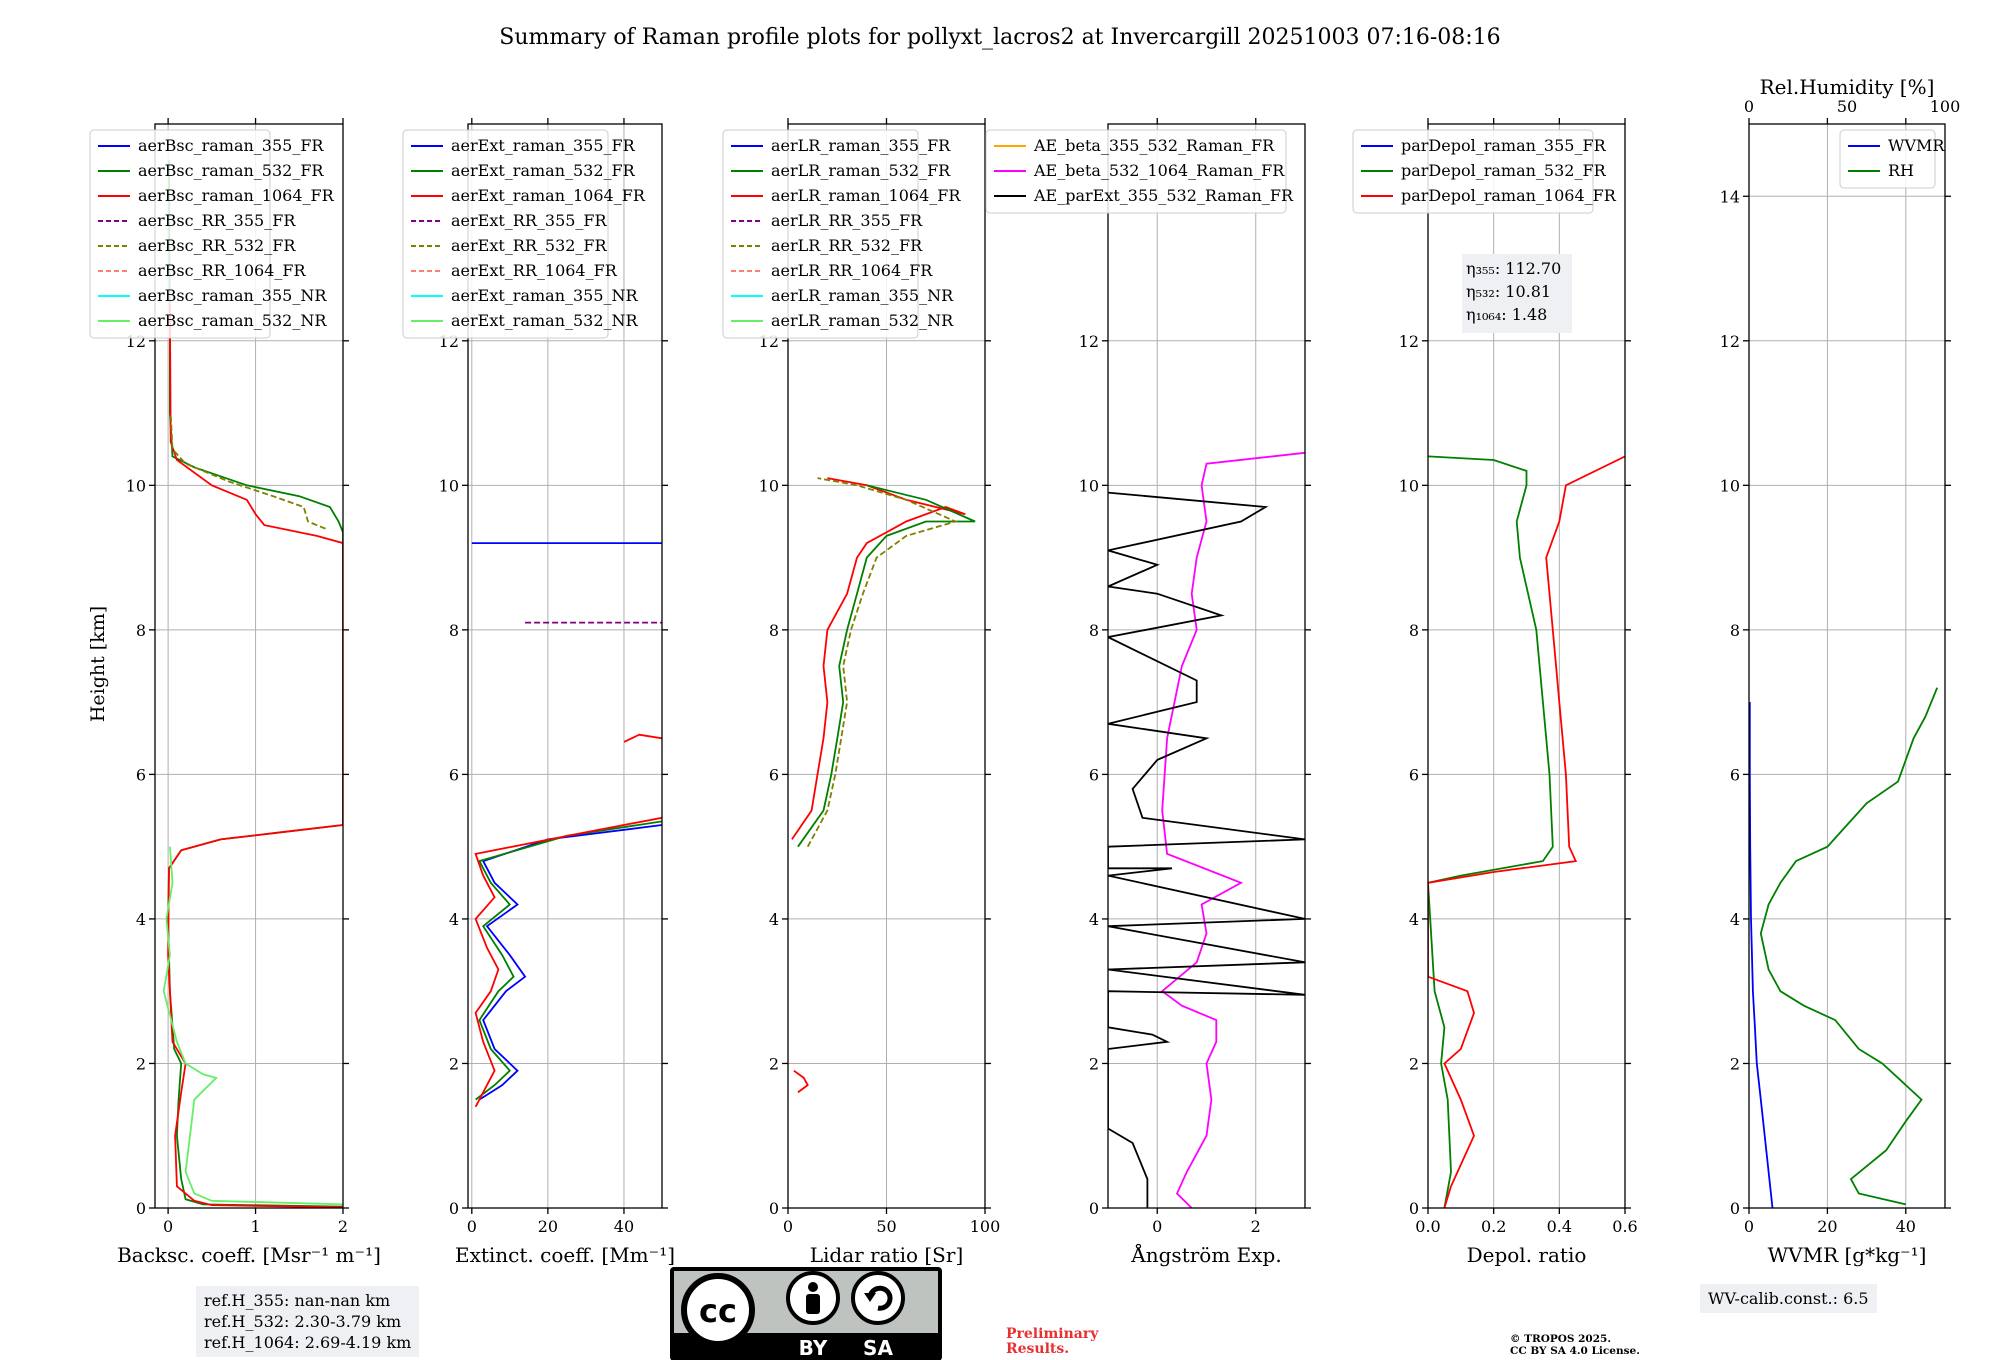 The width and height of the screenshot is (2000, 1360). Describe the element at coordinates (1561, 1339) in the screenshot. I see `copyright-line-1: © TROPOS 2025.` at that location.